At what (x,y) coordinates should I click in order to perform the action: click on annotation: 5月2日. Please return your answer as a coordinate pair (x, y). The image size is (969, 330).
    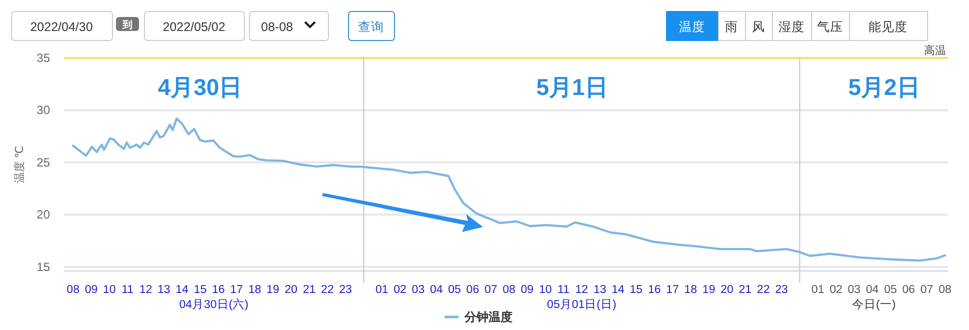
    Looking at the image, I should click on (884, 87).